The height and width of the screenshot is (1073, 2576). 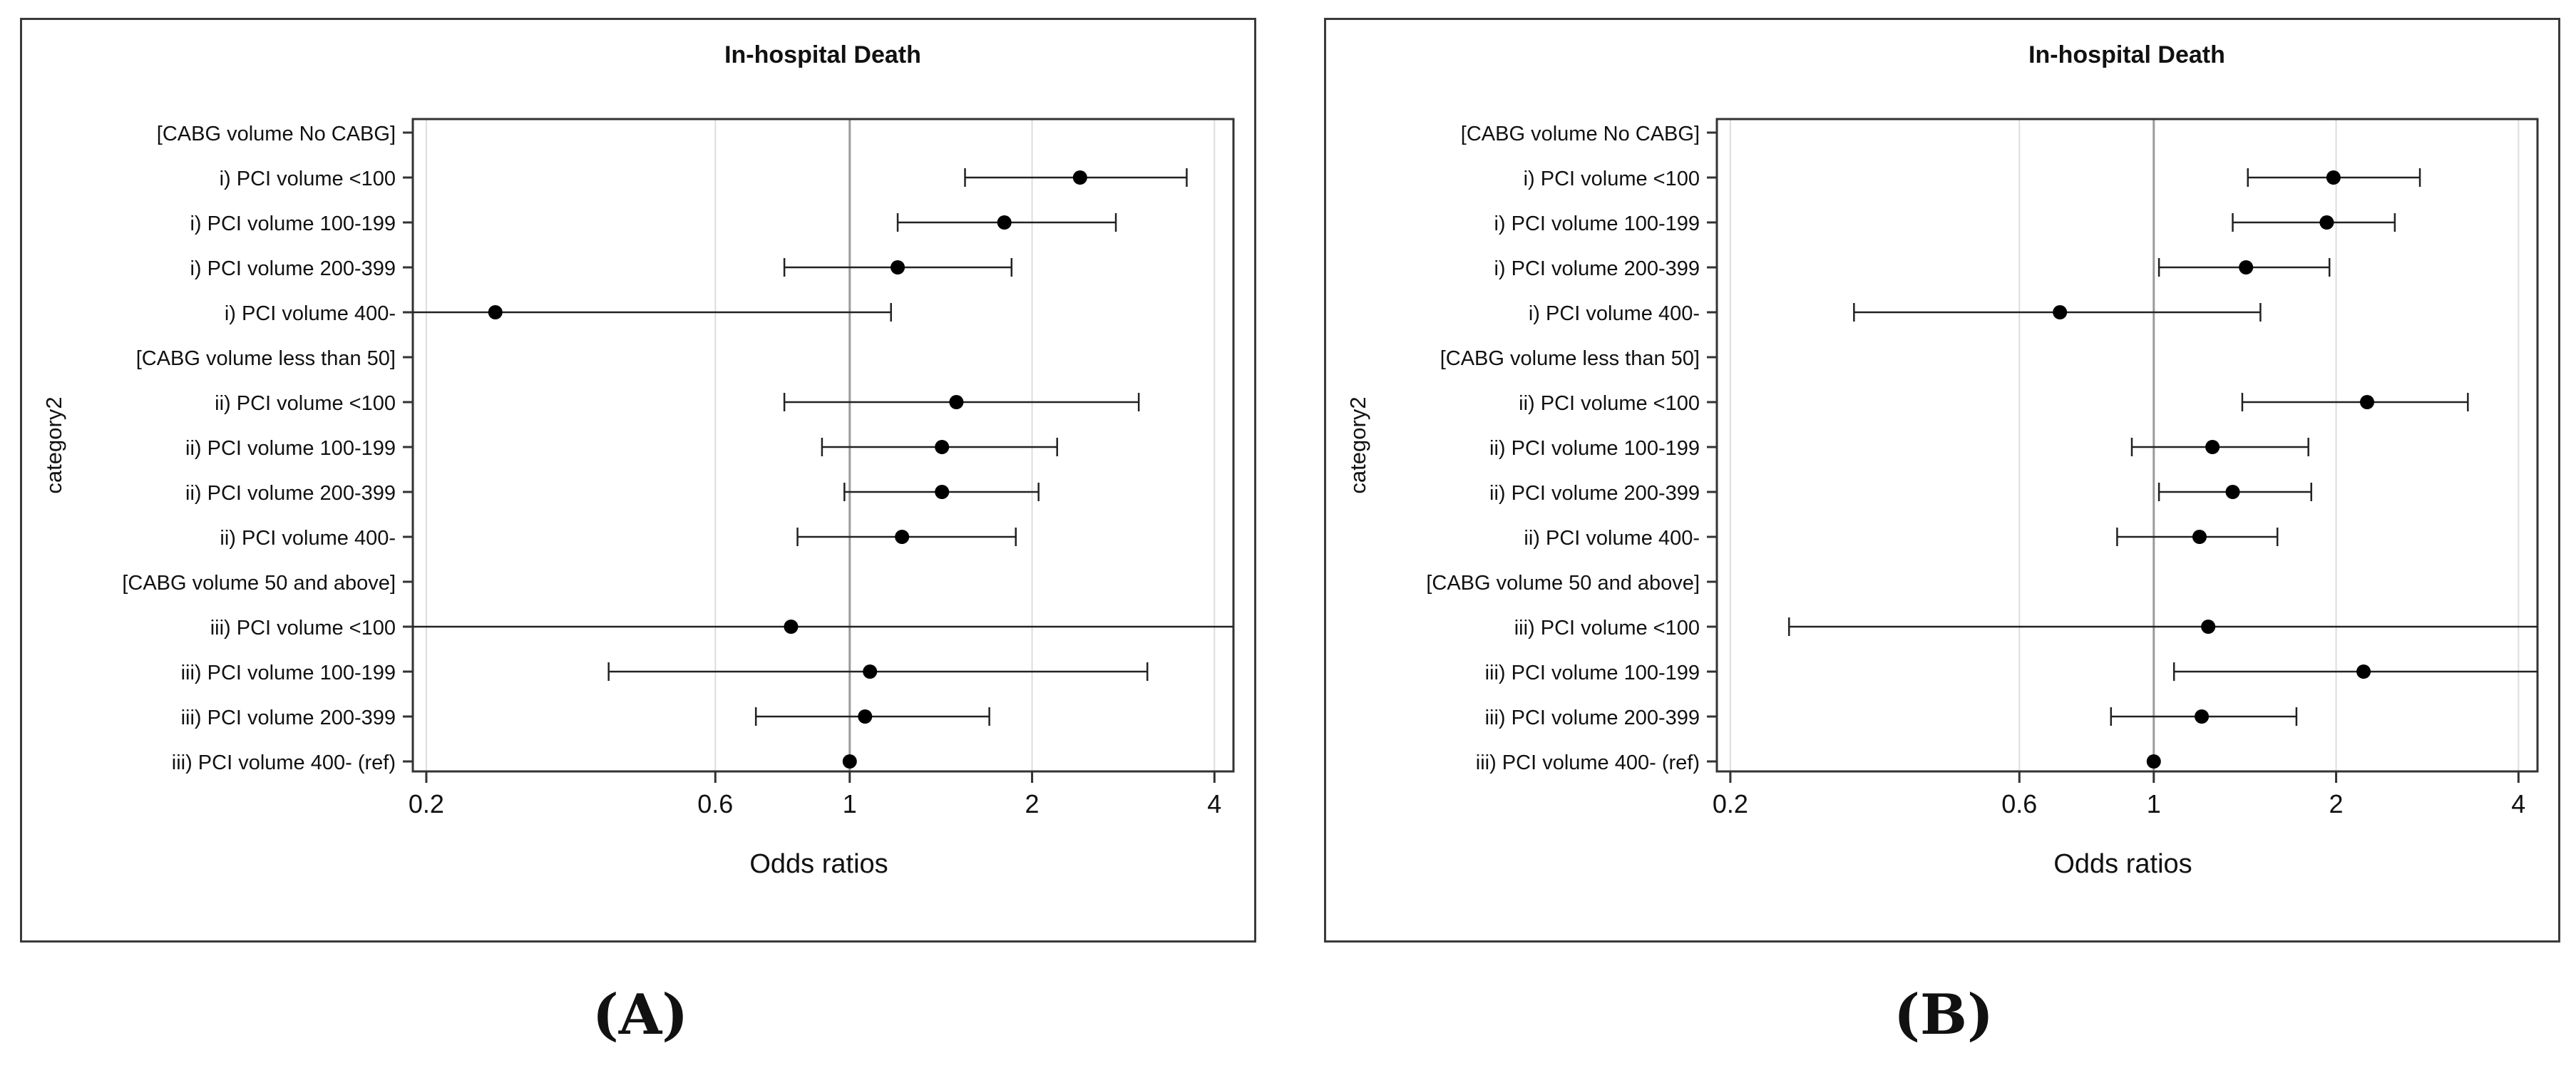 What do you see at coordinates (715, 804) in the screenshot?
I see `pa-x-tick-label-1: 0.6` at bounding box center [715, 804].